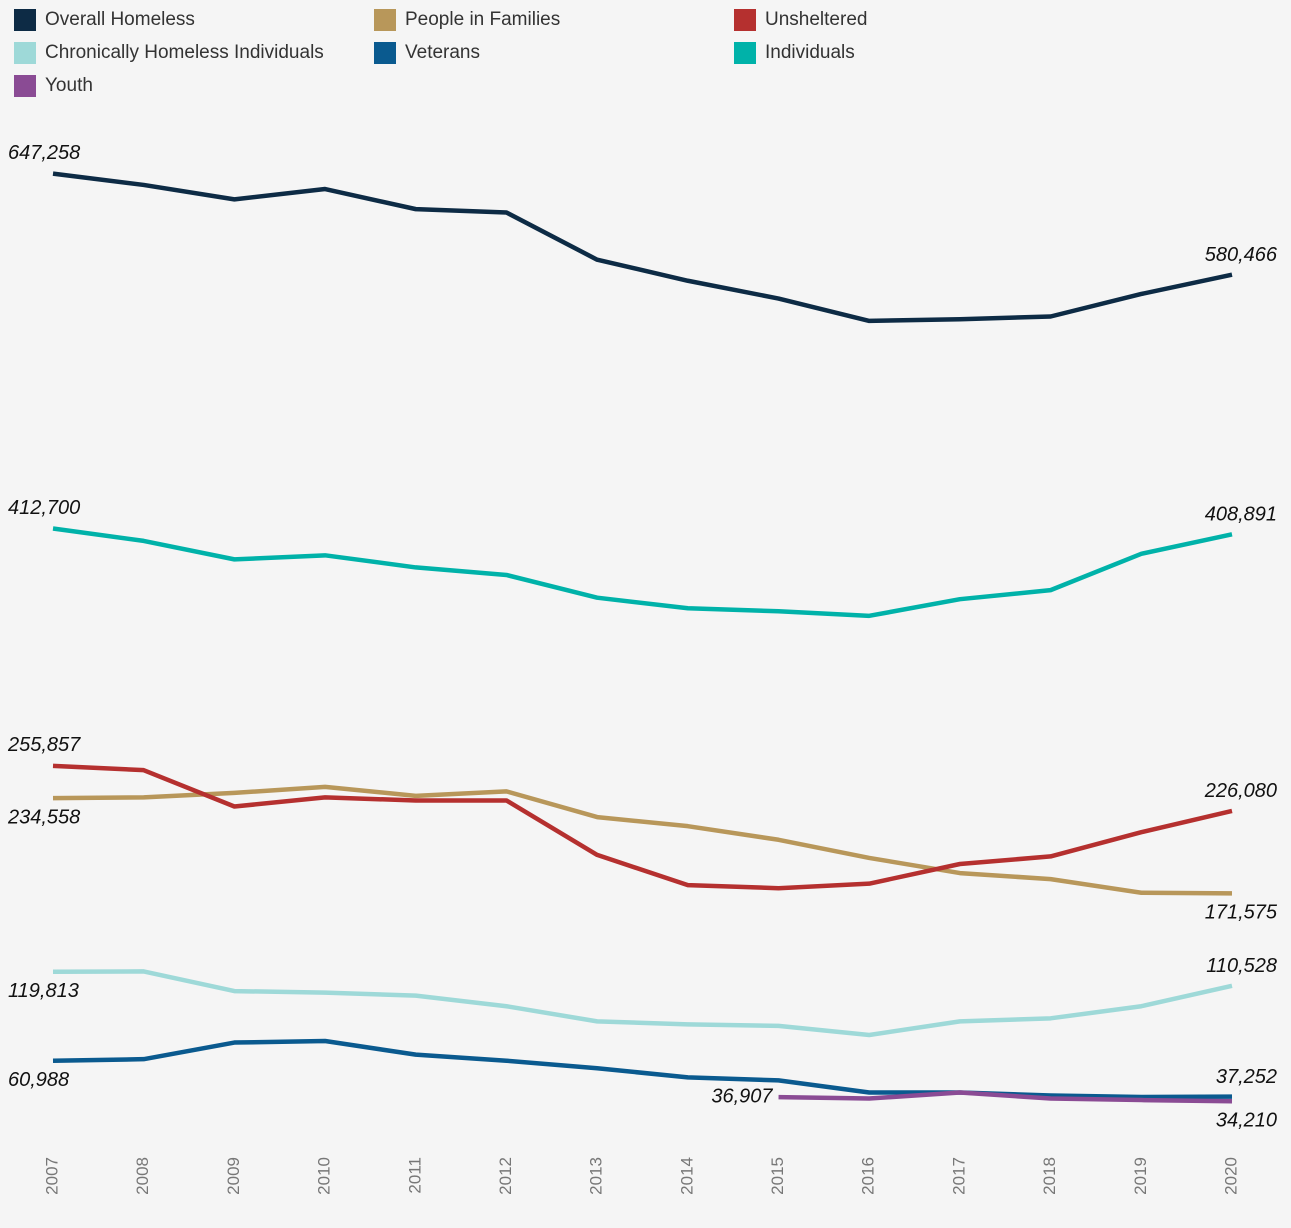 The width and height of the screenshot is (1291, 1228). I want to click on x-tick-label: 2009, so click(233, 1176).